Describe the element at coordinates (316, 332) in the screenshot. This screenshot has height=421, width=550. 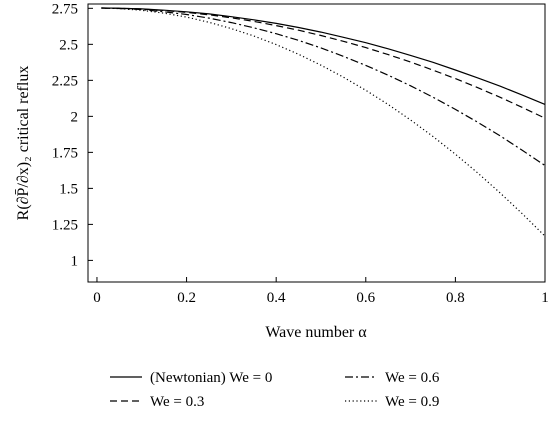
I see `x-axis-title: Wave number α` at that location.